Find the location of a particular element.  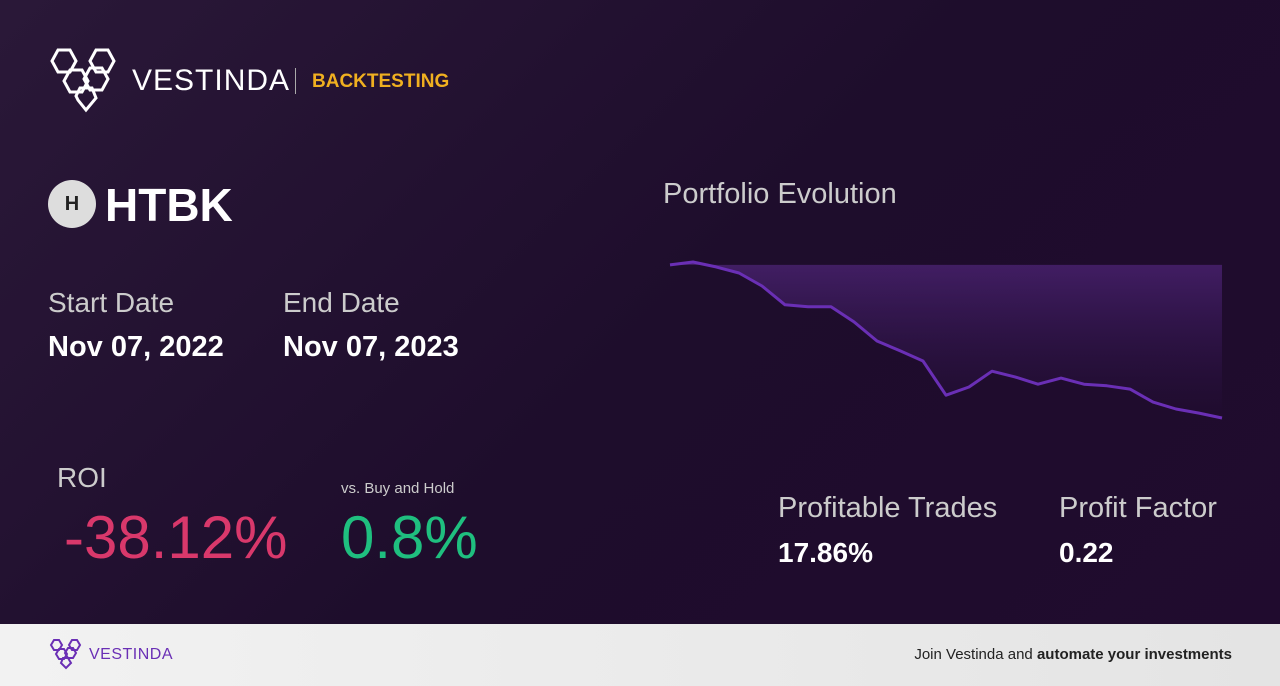

area is located at coordinates (946, 340).